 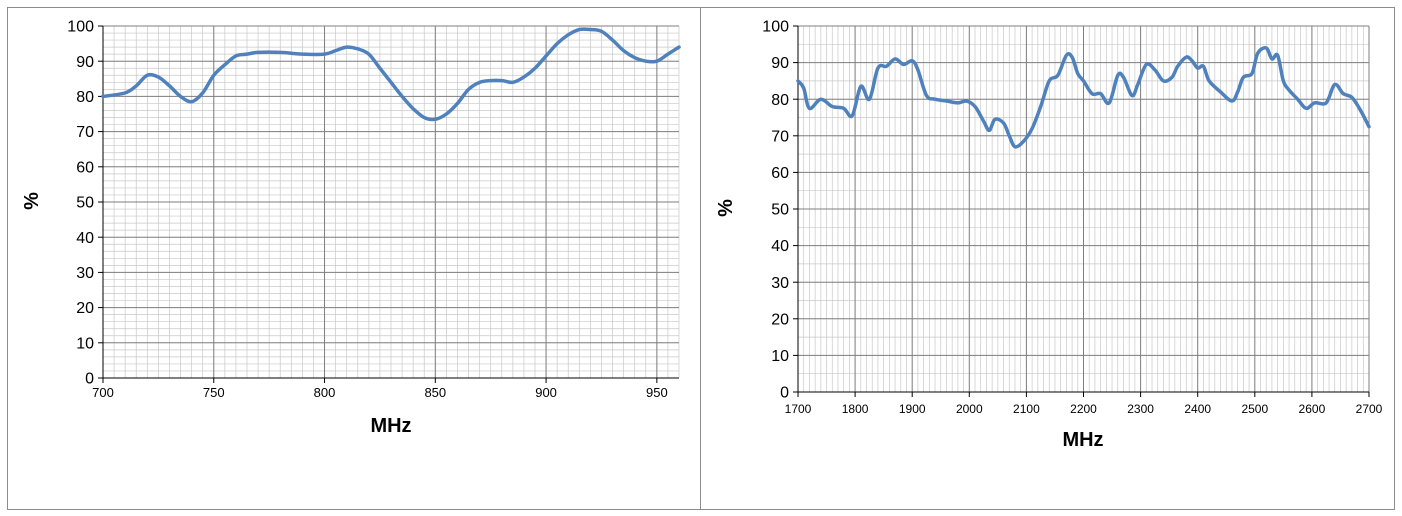 I want to click on x-tick-label: 900, so click(x=546, y=392).